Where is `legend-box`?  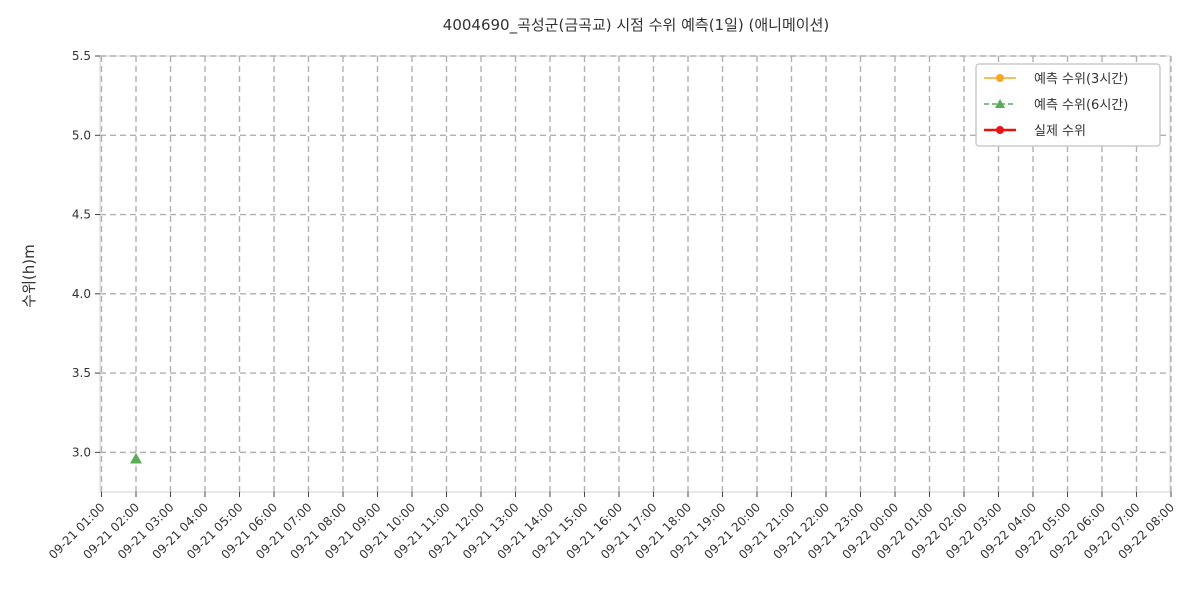 legend-box is located at coordinates (1068, 105).